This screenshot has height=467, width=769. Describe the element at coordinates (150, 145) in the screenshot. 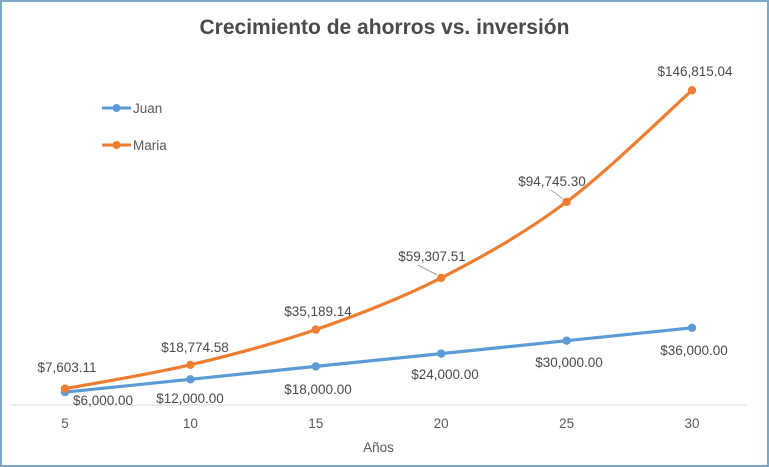

I see `legend-label: Maria` at that location.